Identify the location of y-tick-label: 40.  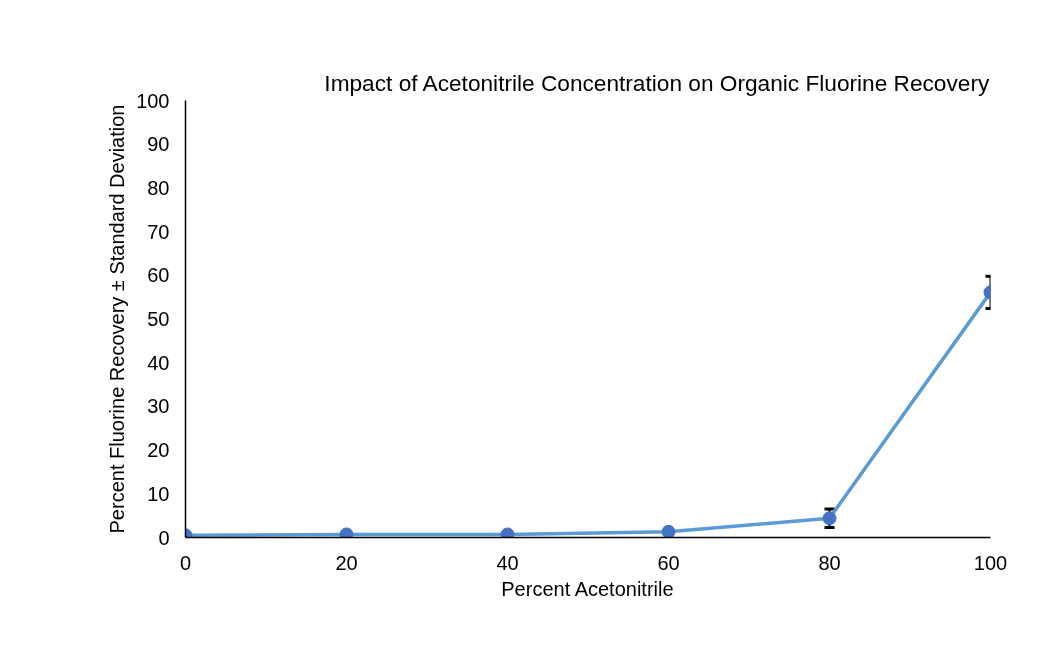
(158, 362).